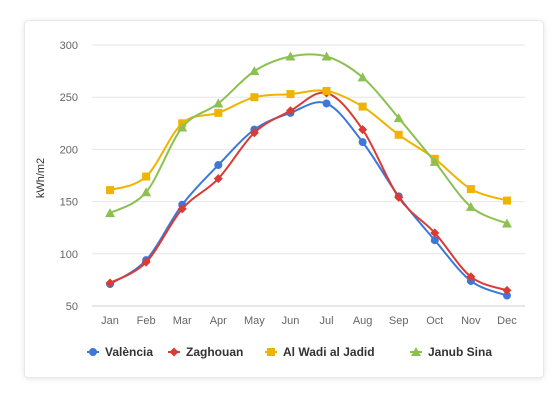  Describe the element at coordinates (218, 321) in the screenshot. I see `x-tick-label: Apr` at that location.